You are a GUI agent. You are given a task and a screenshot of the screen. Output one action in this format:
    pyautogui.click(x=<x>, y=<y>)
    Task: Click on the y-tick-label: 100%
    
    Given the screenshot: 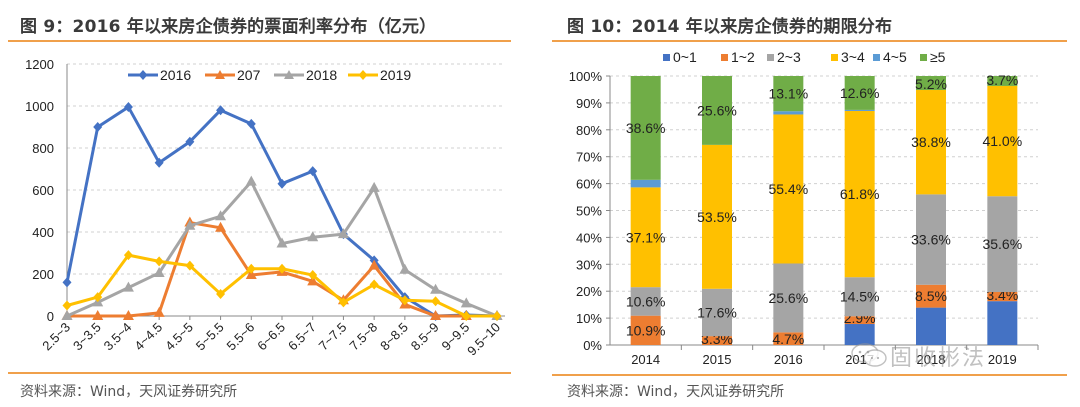 What is the action you would take?
    pyautogui.click(x=586, y=76)
    